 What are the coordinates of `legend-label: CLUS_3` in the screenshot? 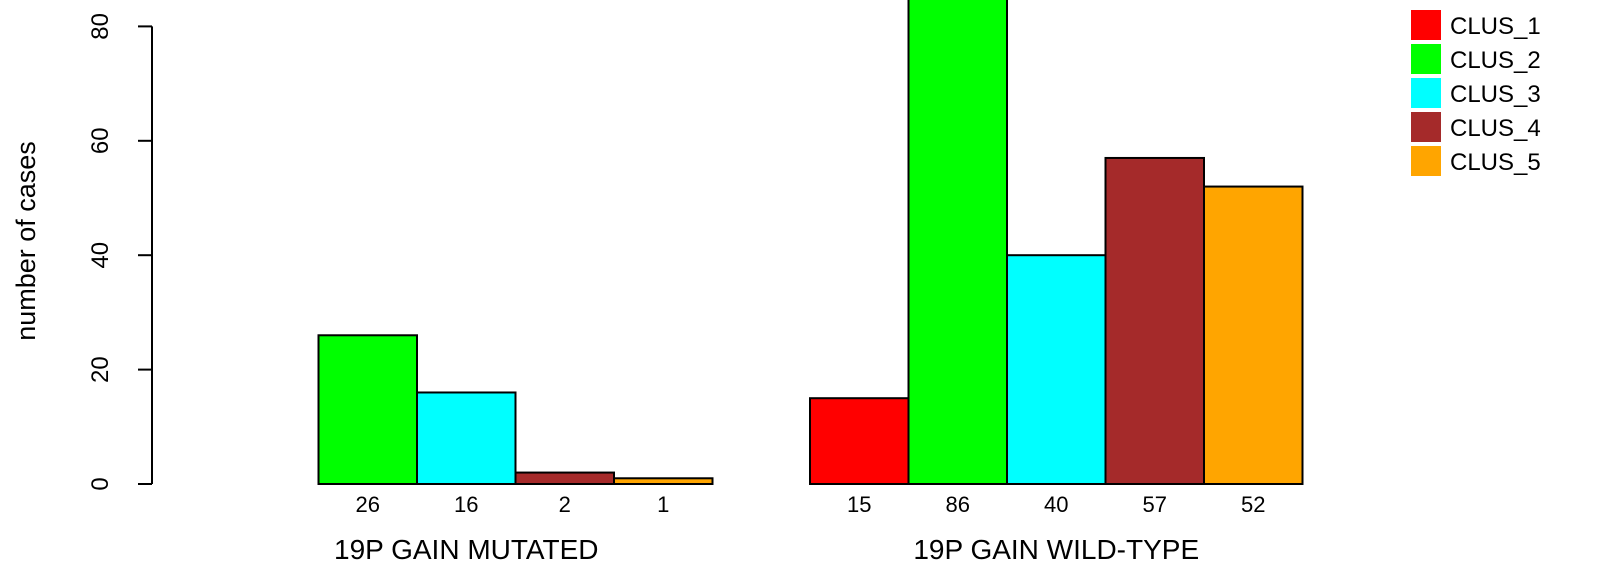 It's located at (1495, 94).